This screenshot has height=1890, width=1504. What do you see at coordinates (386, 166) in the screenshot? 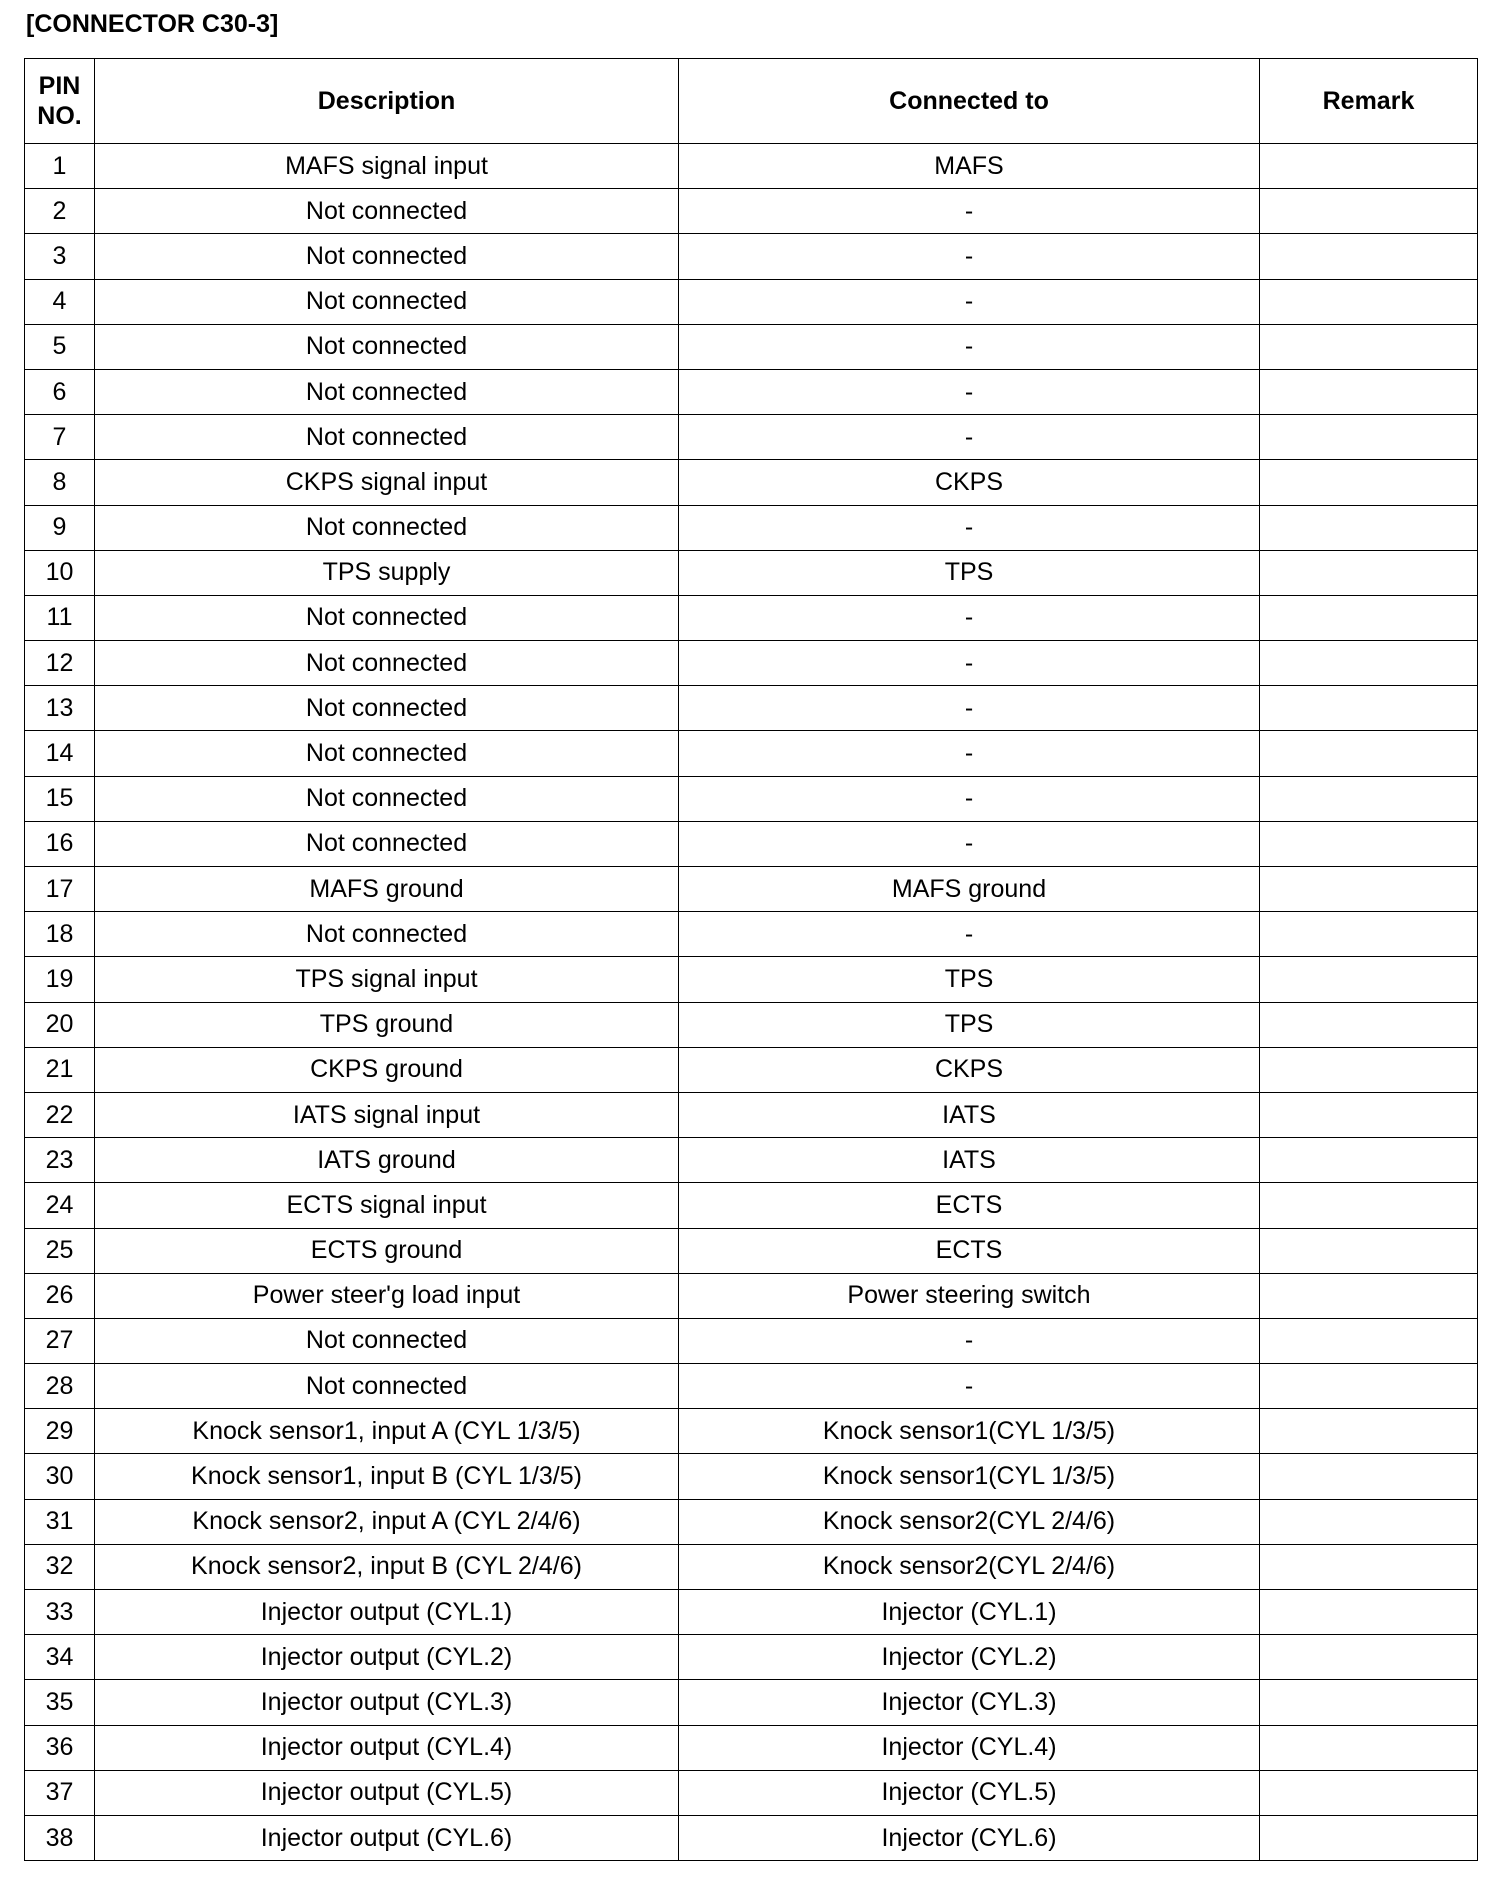
I see `cell-description: MAFS signal input` at bounding box center [386, 166].